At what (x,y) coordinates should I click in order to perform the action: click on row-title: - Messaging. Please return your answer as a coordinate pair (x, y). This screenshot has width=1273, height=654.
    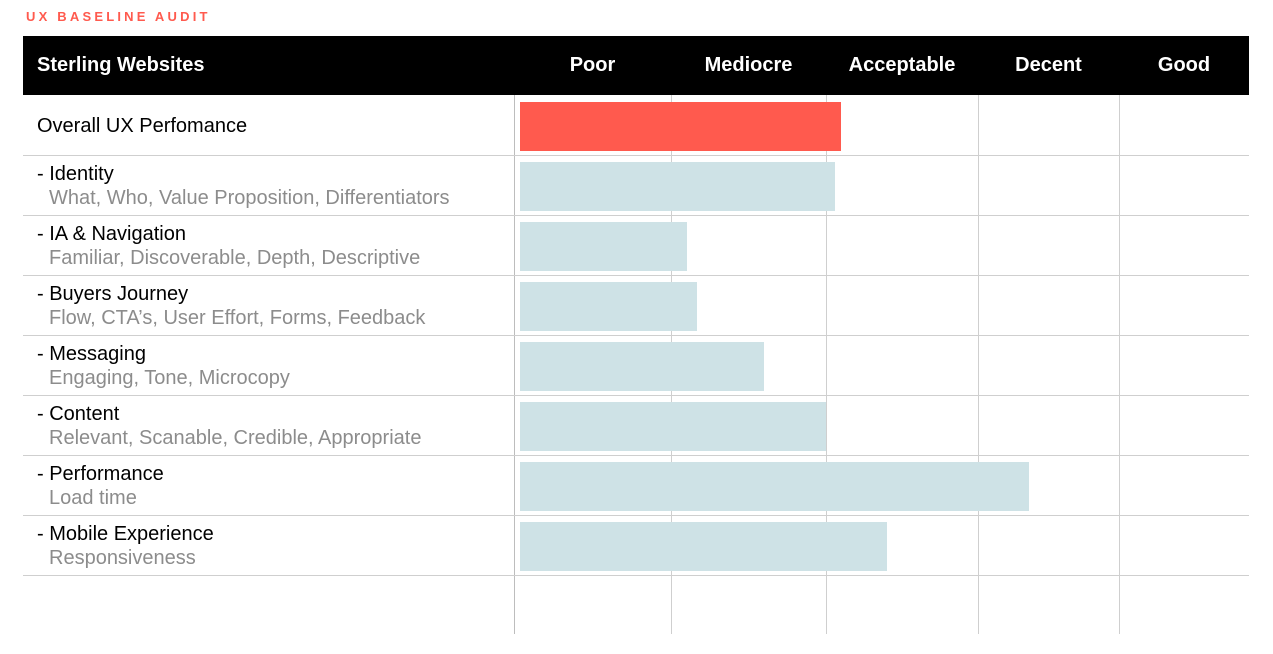
    Looking at the image, I should click on (91, 354).